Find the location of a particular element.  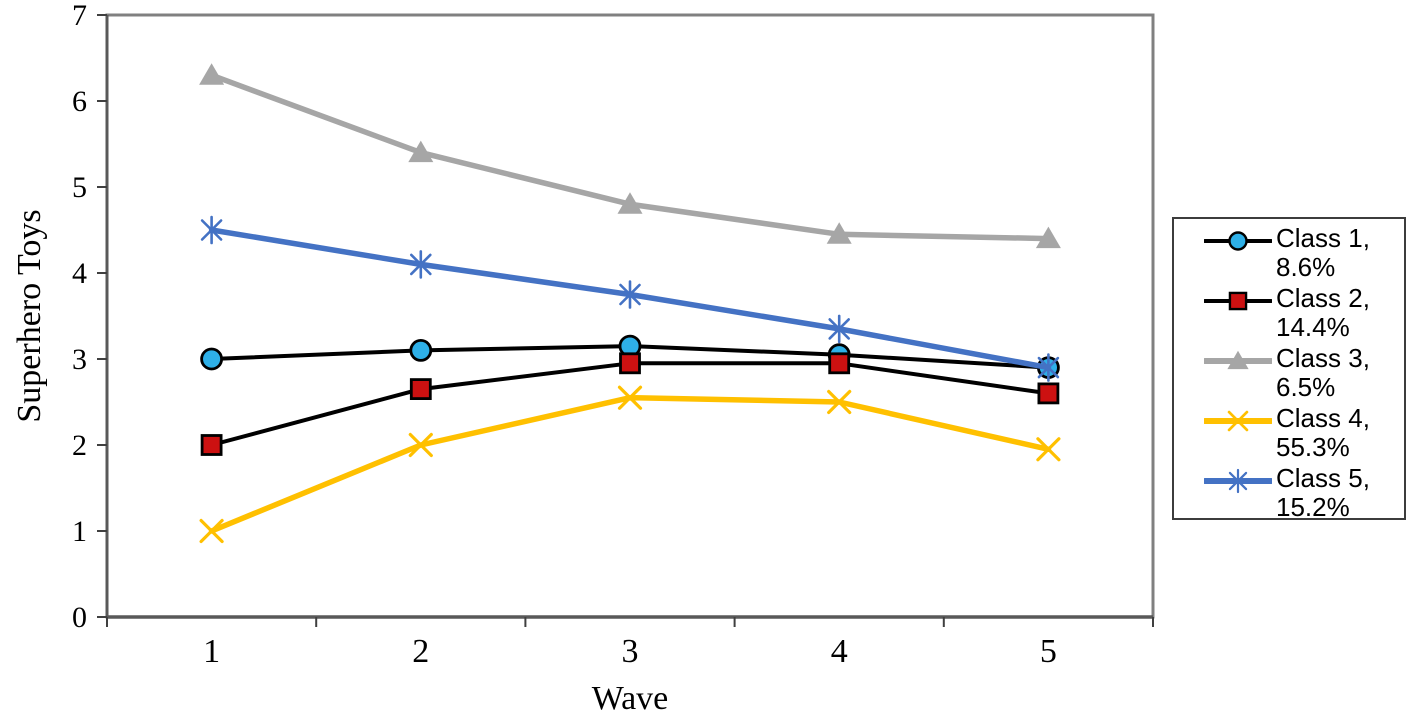

y-tick-label: 7 is located at coordinates (79, 16).